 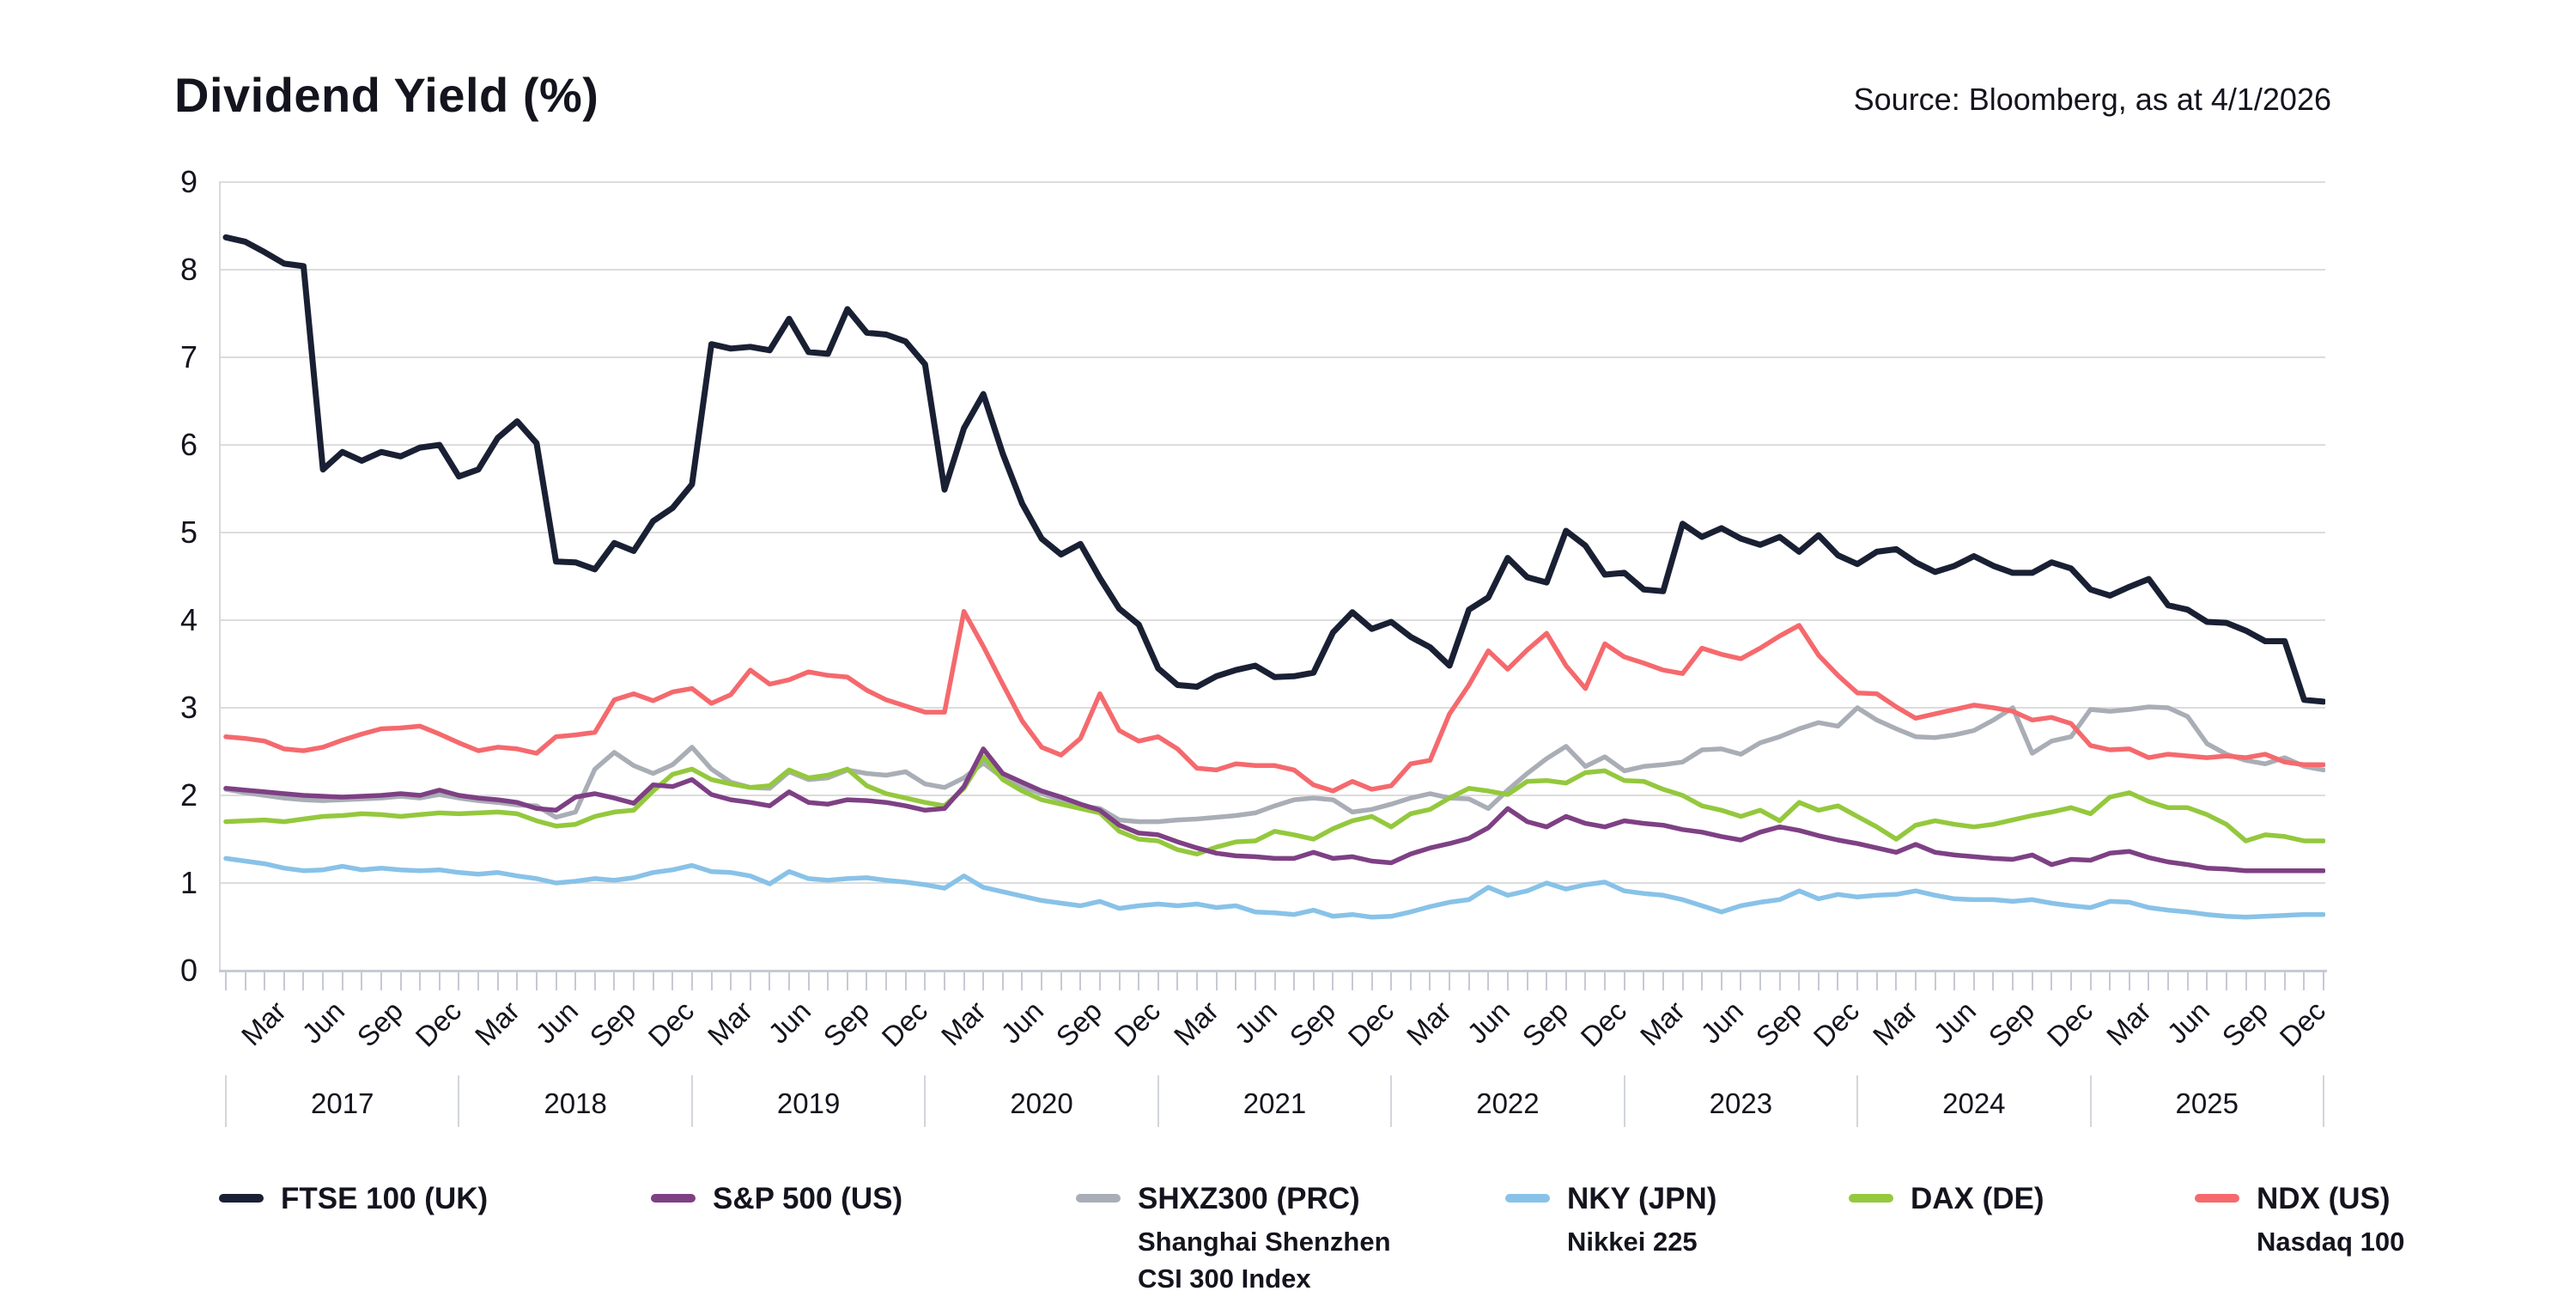 What do you see at coordinates (576, 1103) in the screenshot?
I see `year-label: 2018` at bounding box center [576, 1103].